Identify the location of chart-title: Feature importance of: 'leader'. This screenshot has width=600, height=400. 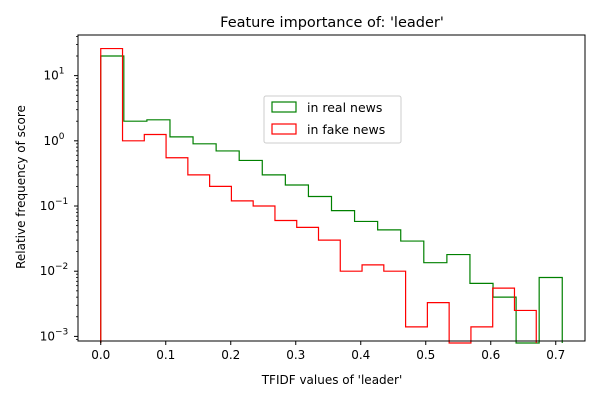
(332, 23).